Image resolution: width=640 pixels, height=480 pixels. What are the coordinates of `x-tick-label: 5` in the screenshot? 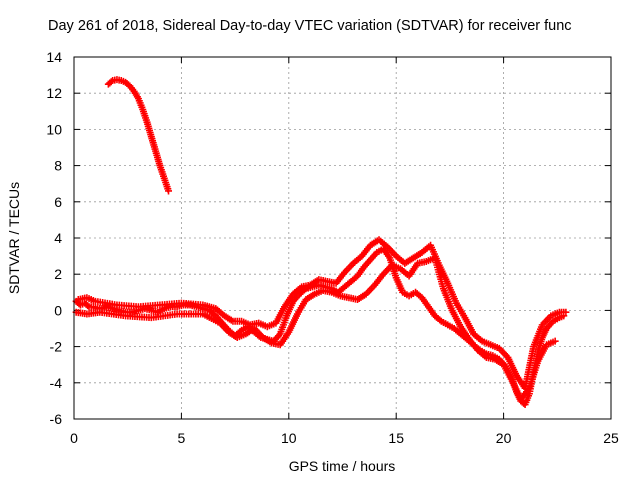 It's located at (182, 438).